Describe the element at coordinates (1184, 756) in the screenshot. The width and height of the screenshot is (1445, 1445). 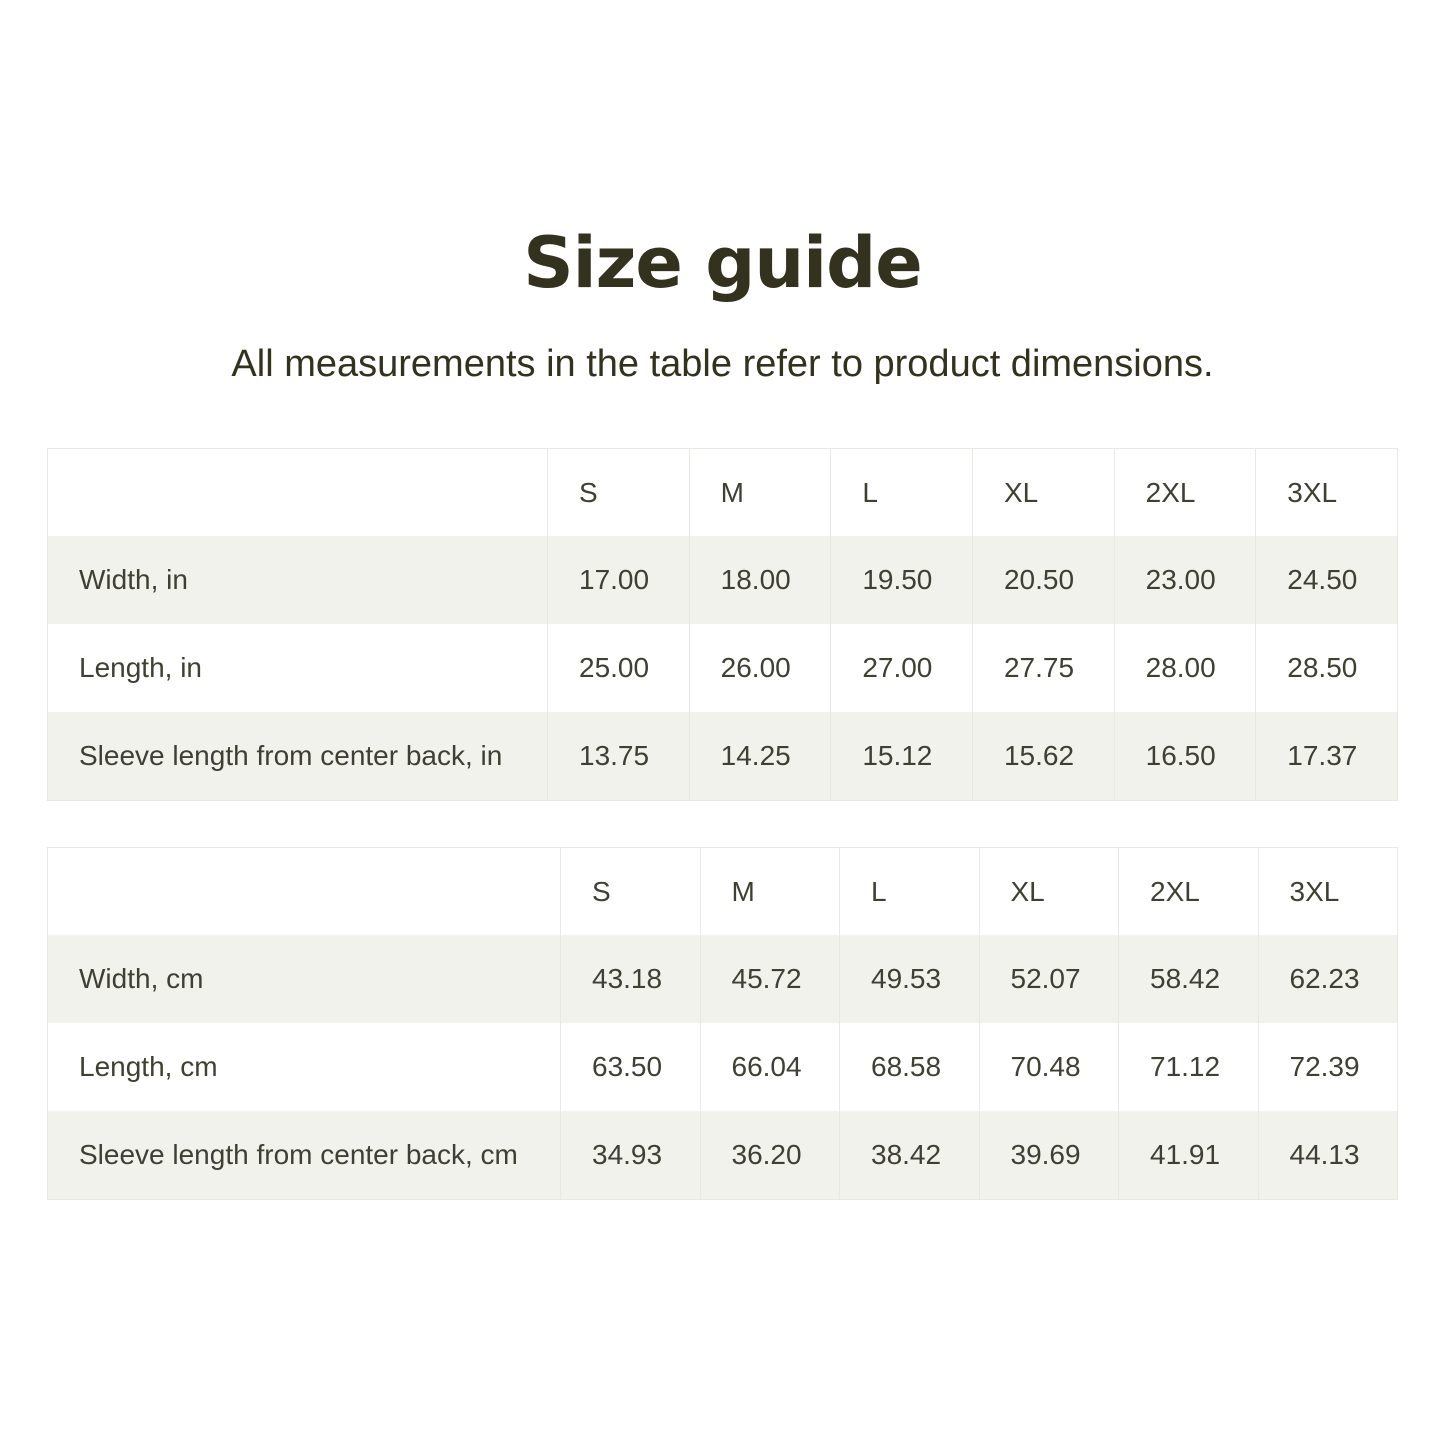
I see `cell: 16.50` at that location.